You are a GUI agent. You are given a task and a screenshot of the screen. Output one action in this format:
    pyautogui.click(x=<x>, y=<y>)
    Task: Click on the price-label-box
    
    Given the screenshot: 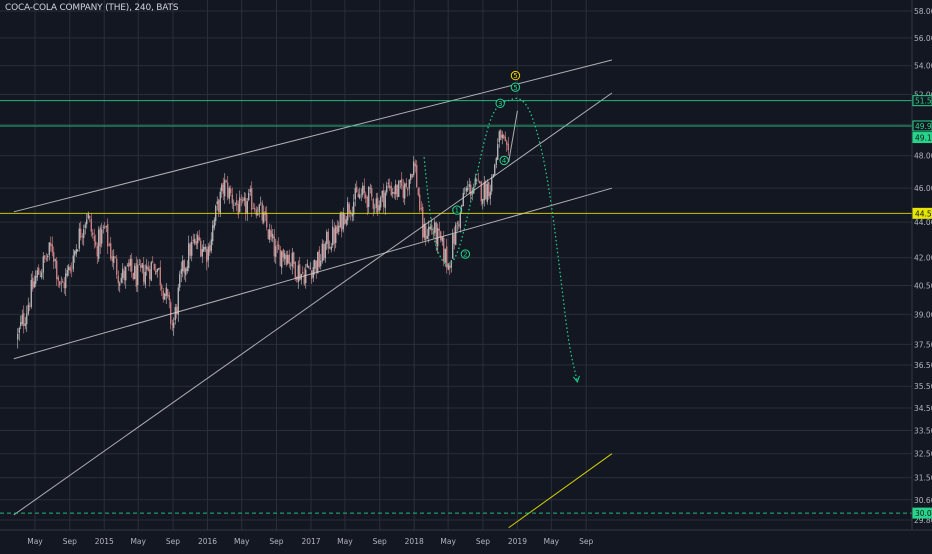 What is the action you would take?
    pyautogui.click(x=922, y=213)
    